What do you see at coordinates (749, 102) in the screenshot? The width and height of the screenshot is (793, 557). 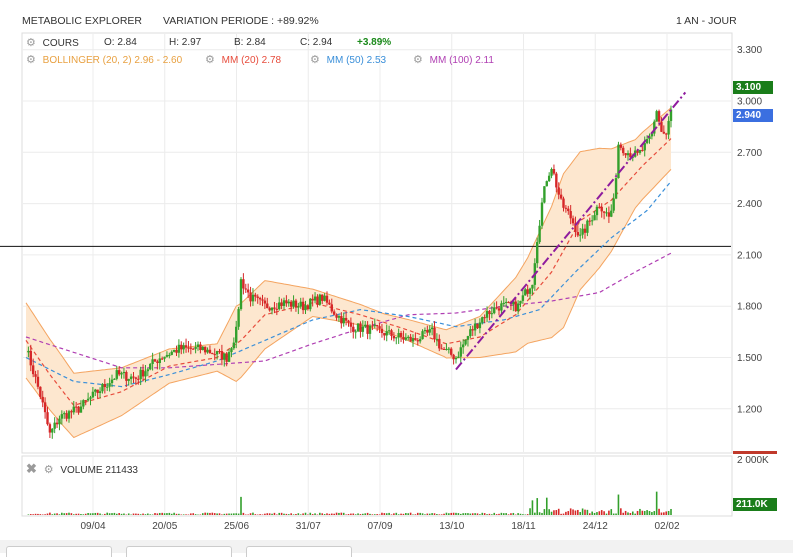 I see `y-tick-label: 3.000` at bounding box center [749, 102].